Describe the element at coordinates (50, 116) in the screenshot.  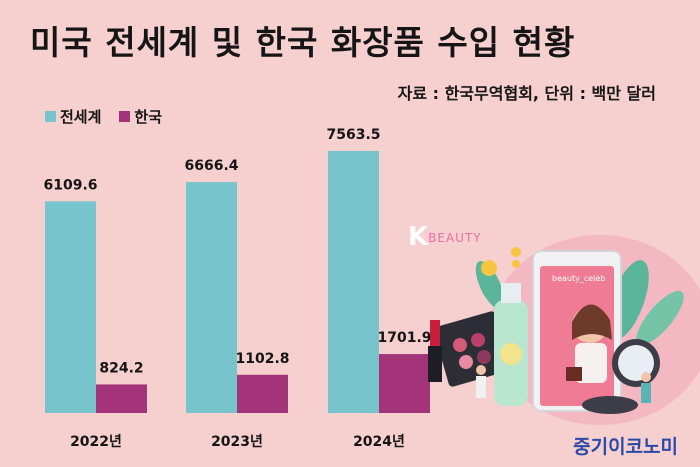
I see `legend-swatch-world` at that location.